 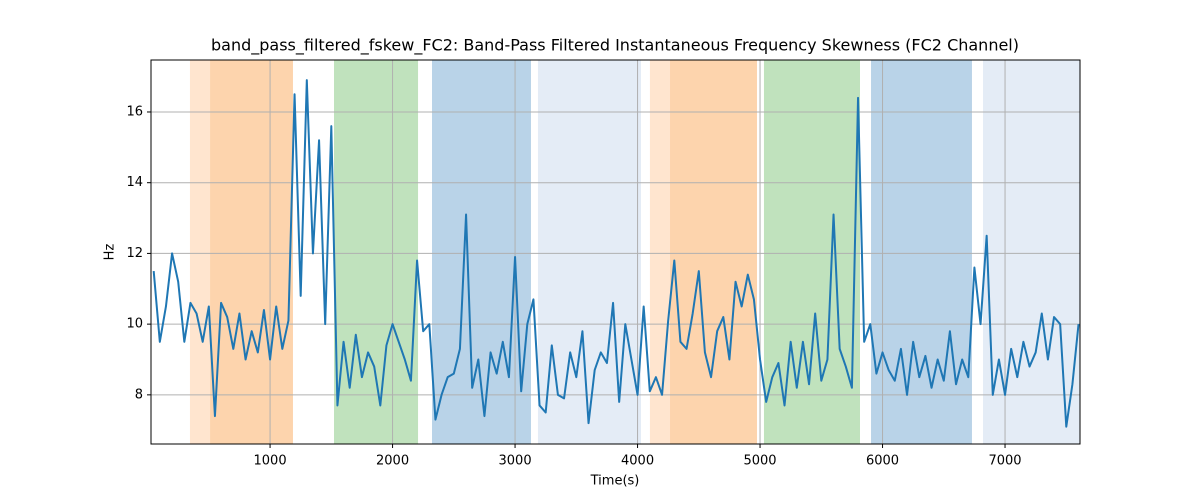 What do you see at coordinates (270, 461) in the screenshot?
I see `x-tick-label: 1000` at bounding box center [270, 461].